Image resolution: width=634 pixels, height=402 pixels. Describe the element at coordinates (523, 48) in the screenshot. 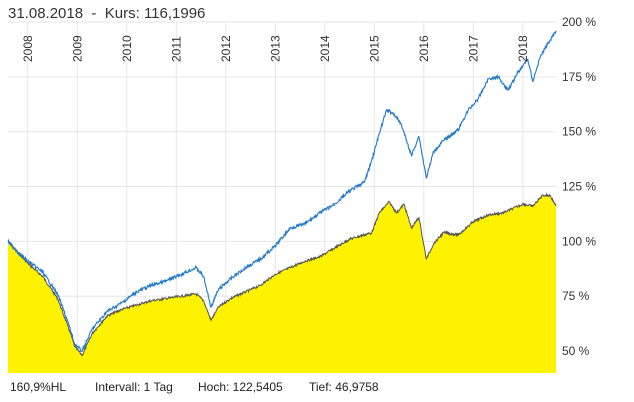

I see `x-tick-label: 2018` at that location.